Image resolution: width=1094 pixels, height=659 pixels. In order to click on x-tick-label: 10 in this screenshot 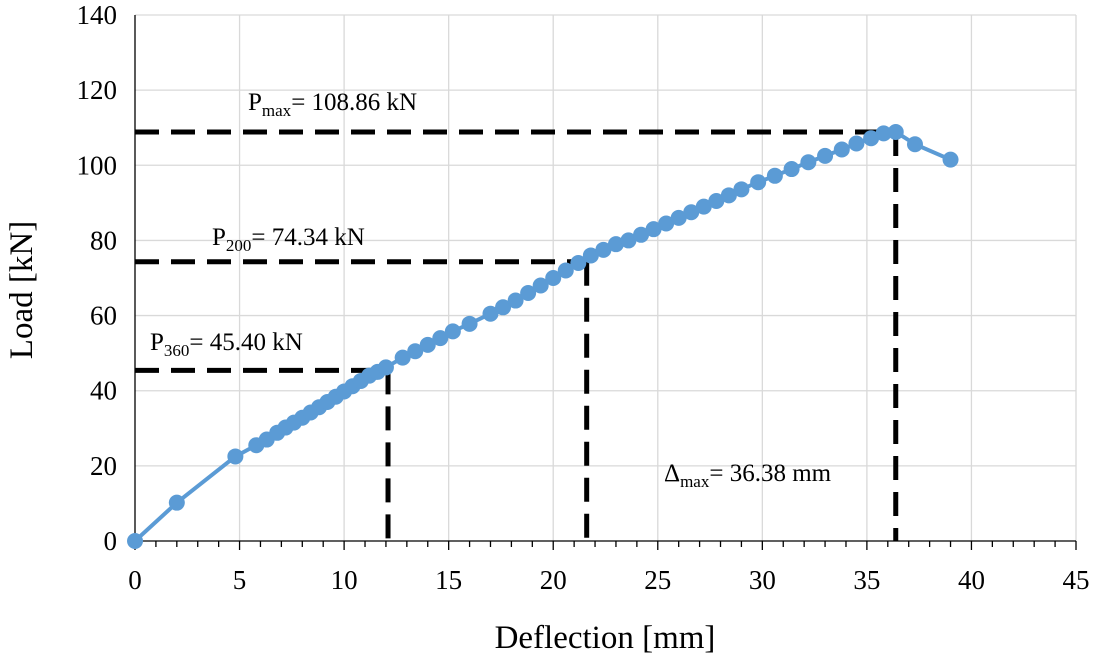, I will do `click(344, 580)`.